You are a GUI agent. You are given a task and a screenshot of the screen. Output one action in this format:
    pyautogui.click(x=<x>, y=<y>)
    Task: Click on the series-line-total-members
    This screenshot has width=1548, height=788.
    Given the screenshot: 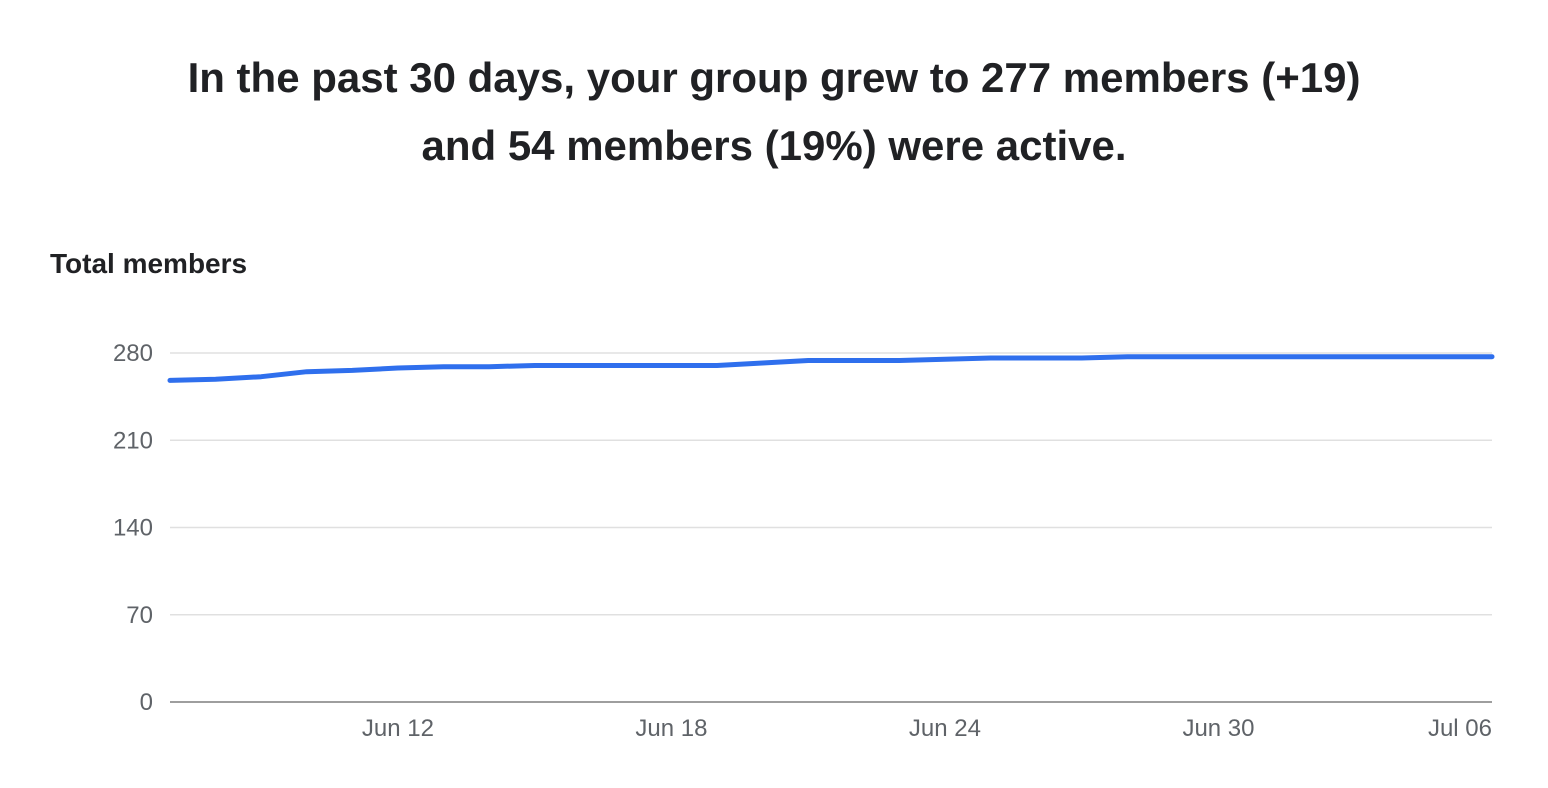 What is the action you would take?
    pyautogui.click(x=831, y=368)
    